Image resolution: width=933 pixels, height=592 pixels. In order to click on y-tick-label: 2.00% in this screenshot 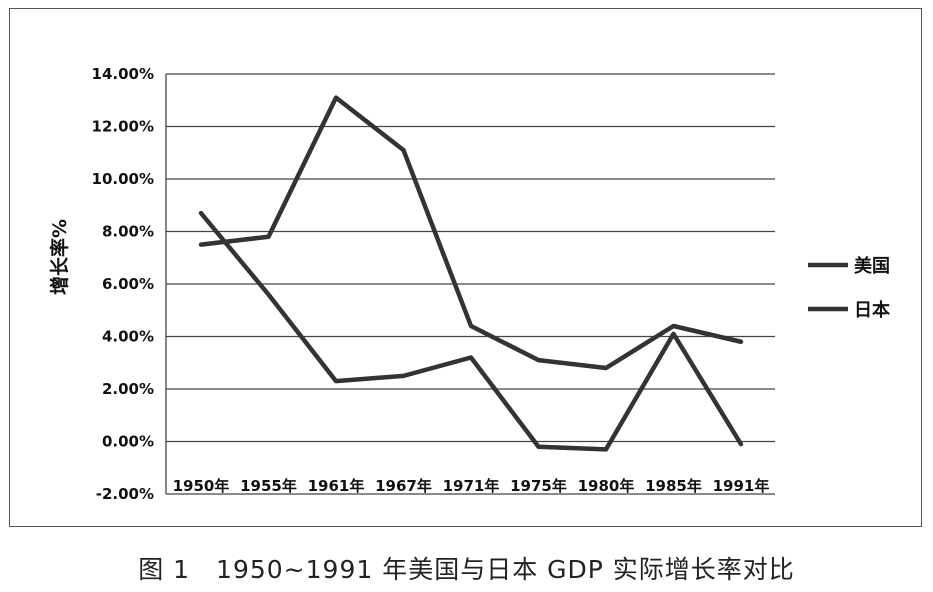, I will do `click(128, 389)`.